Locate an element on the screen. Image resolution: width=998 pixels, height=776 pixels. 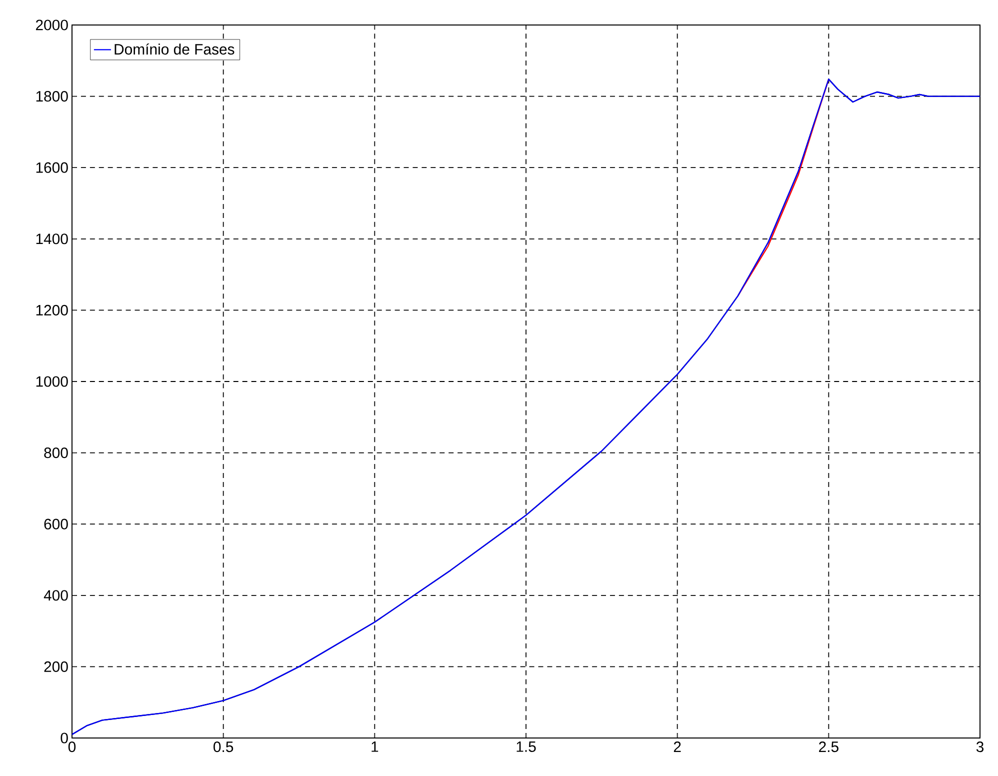
legend-label: Domínio de Fases is located at coordinates (174, 49).